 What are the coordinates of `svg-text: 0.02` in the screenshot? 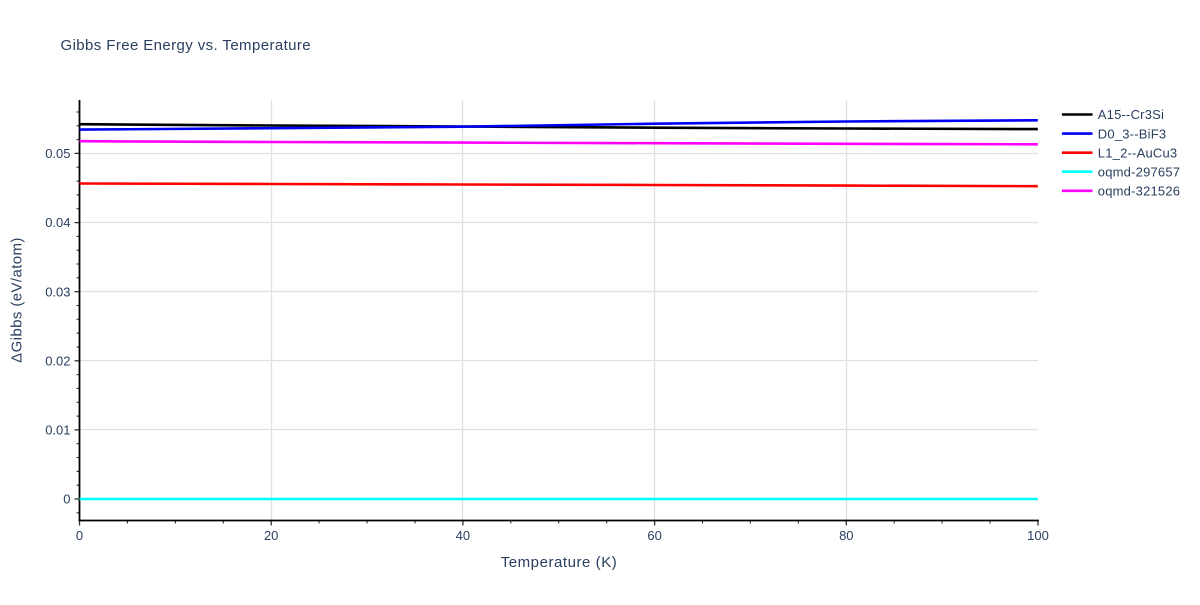 It's located at (57, 360).